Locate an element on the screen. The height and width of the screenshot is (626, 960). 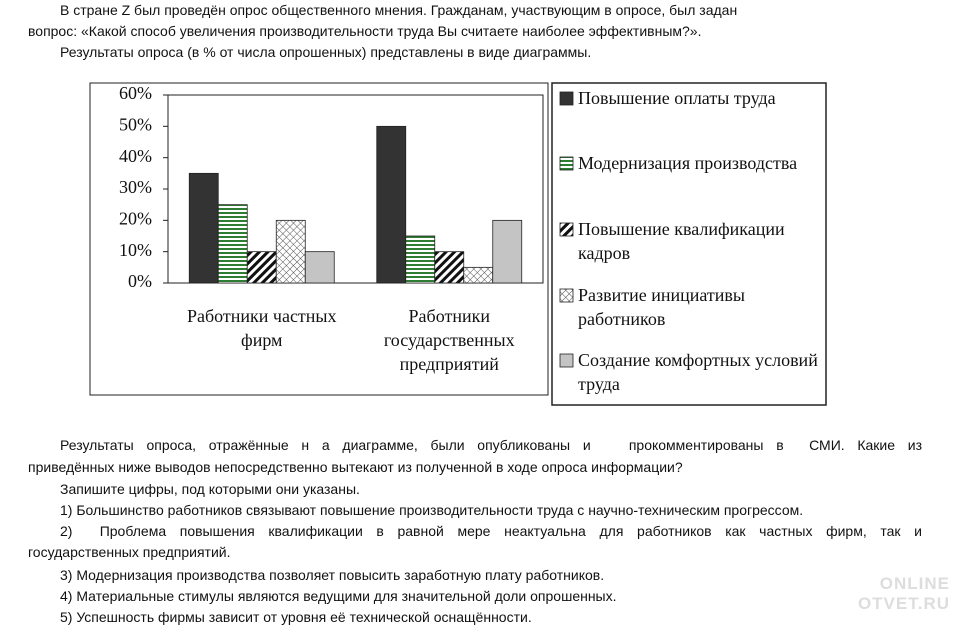
watermark: ONLINE is located at coordinates (914, 583).